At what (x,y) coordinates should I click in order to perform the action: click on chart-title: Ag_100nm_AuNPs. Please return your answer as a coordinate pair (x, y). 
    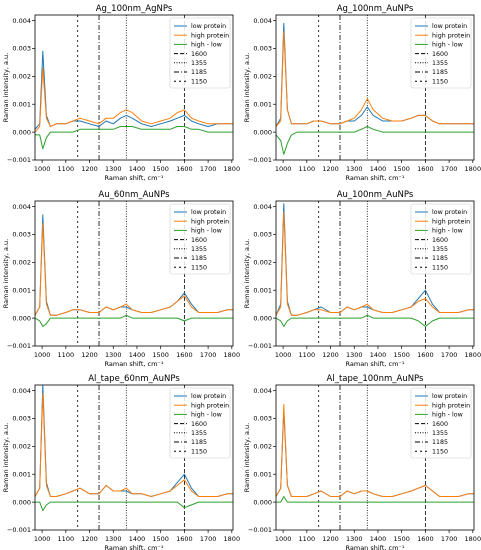
    Looking at the image, I should click on (375, 9).